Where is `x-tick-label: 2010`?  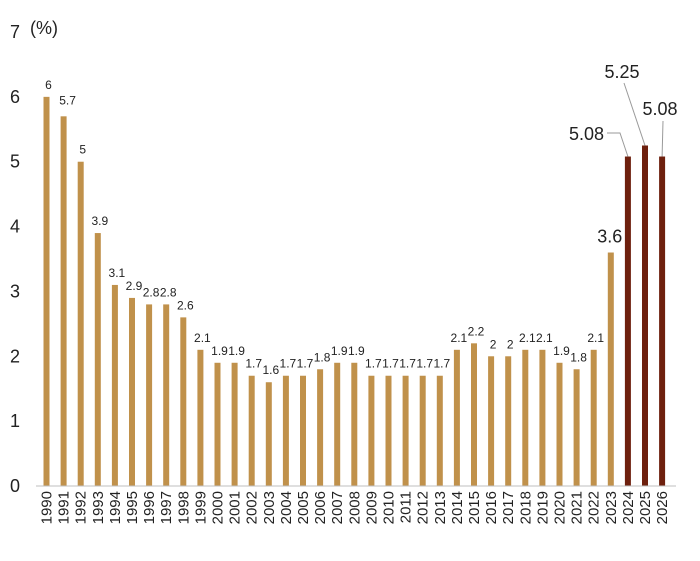
x-tick-label: 2010 is located at coordinates (389, 507).